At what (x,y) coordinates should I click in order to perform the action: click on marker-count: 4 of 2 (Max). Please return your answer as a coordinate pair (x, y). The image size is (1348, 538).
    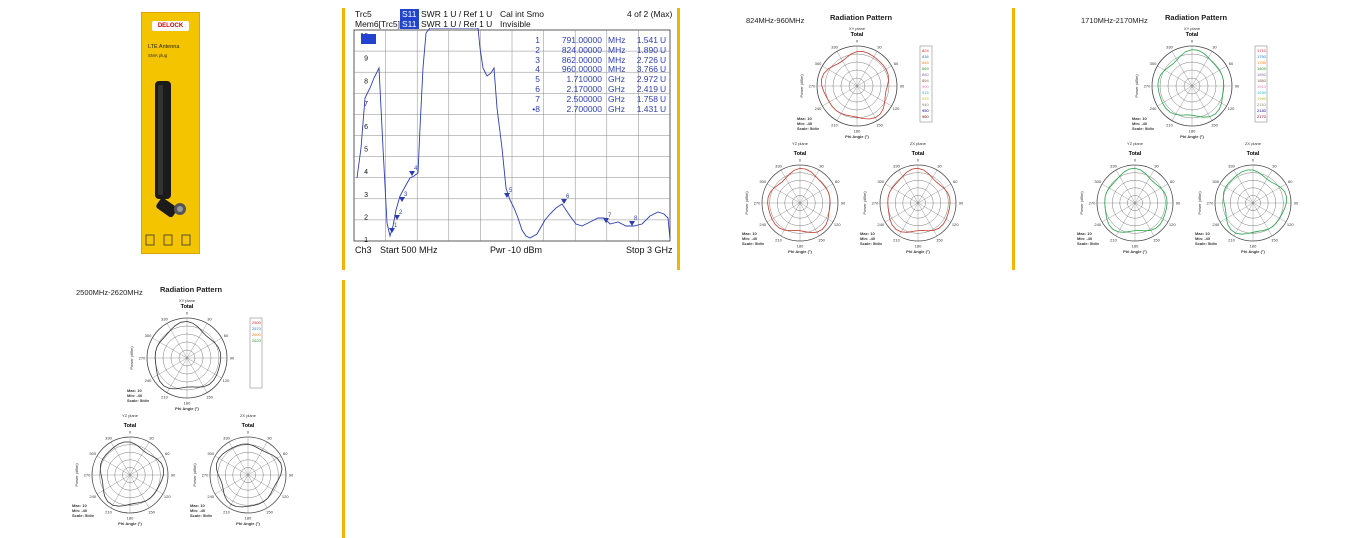
    Looking at the image, I should click on (649, 14).